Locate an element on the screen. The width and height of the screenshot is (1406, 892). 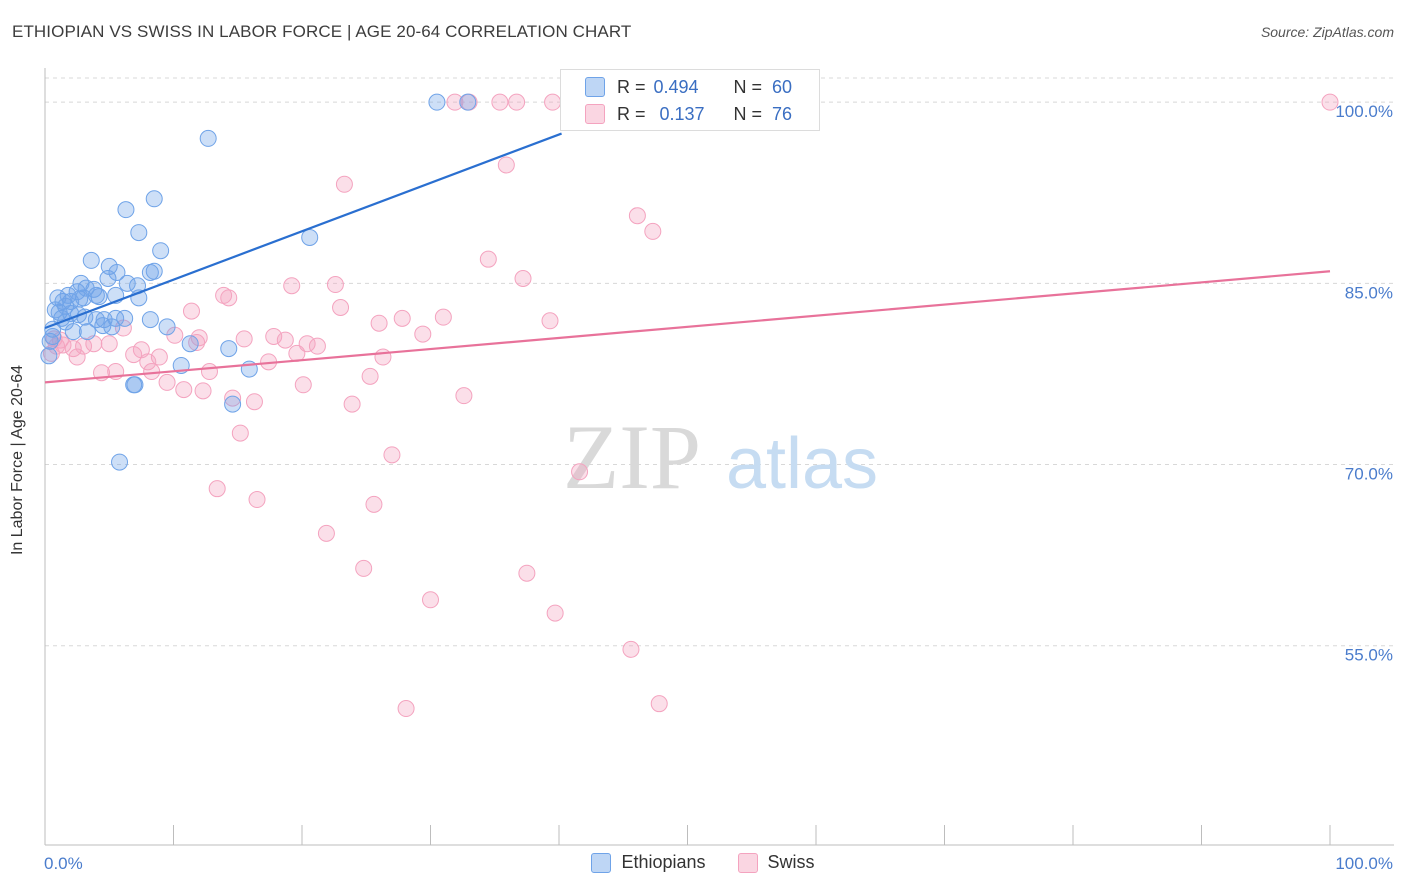
y-tick-label: 70.0% is located at coordinates (1369, 474).